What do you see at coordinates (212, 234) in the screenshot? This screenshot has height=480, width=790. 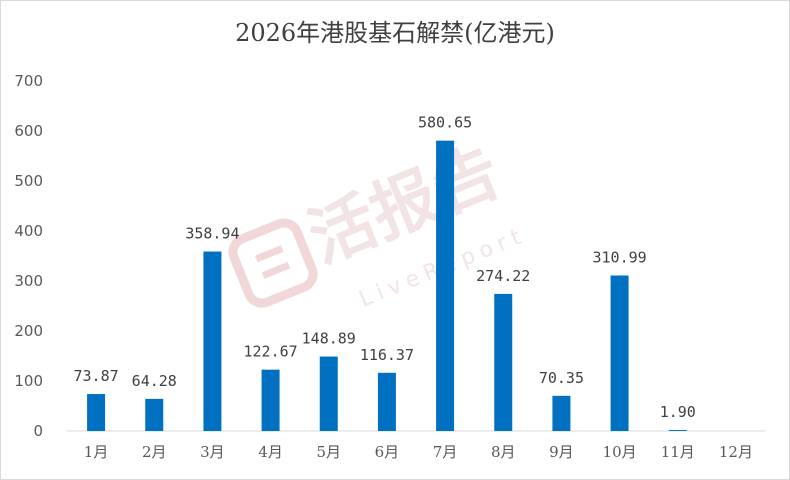 I see `data-label: 358.94` at bounding box center [212, 234].